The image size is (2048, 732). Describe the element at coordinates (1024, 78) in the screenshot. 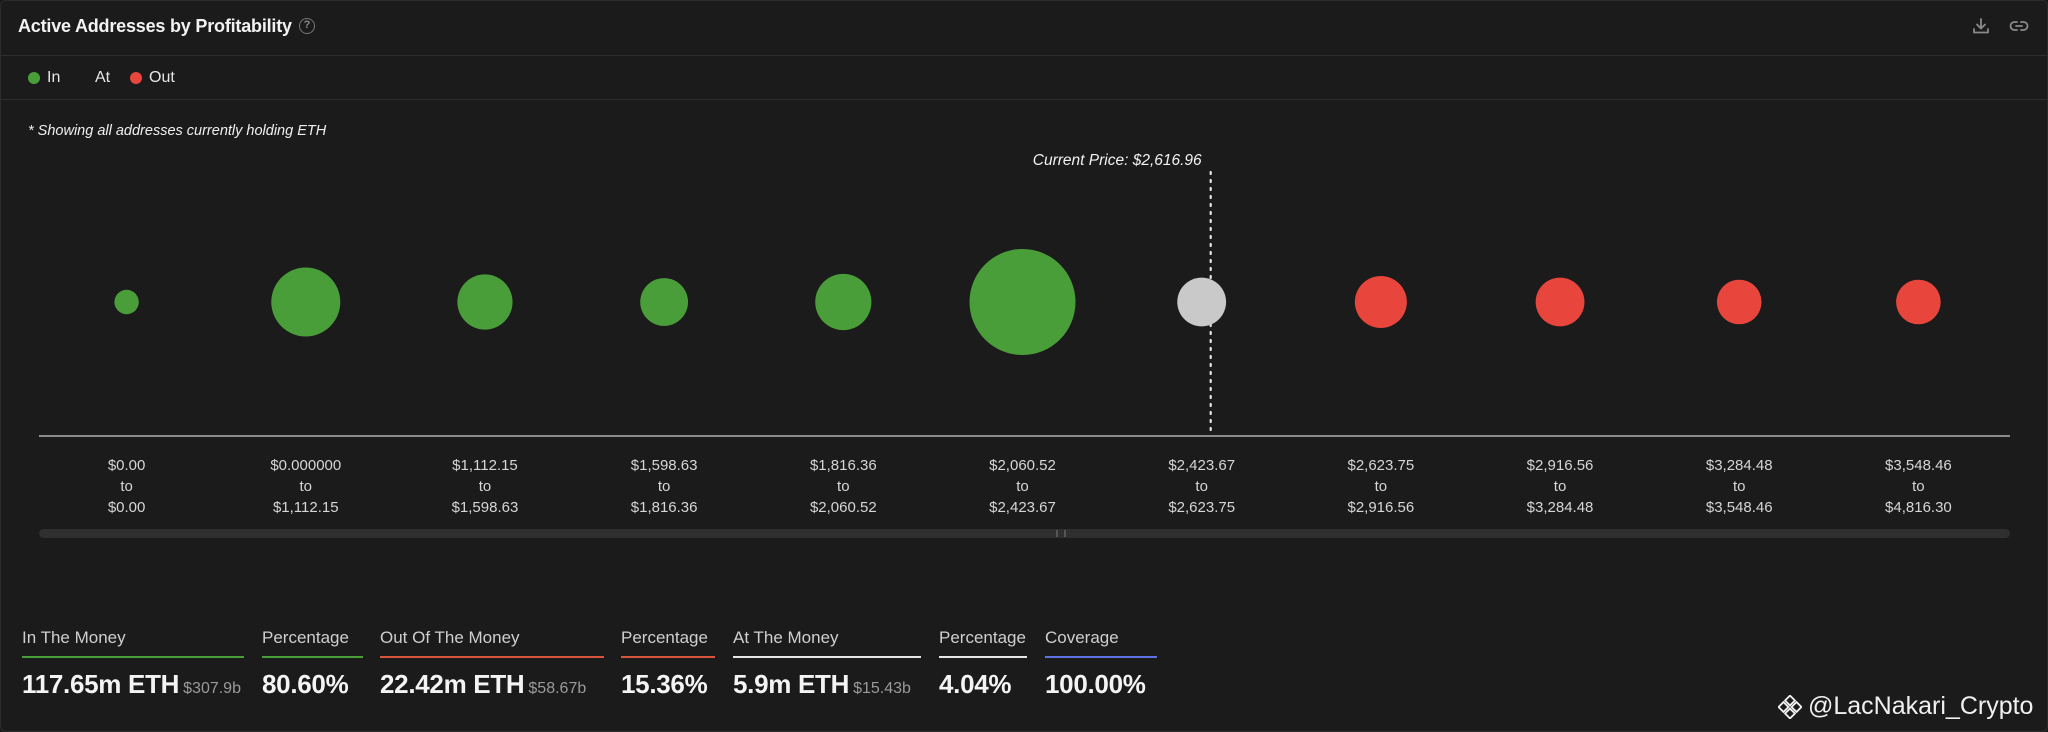

I see `chart-legend: In At Out` at that location.